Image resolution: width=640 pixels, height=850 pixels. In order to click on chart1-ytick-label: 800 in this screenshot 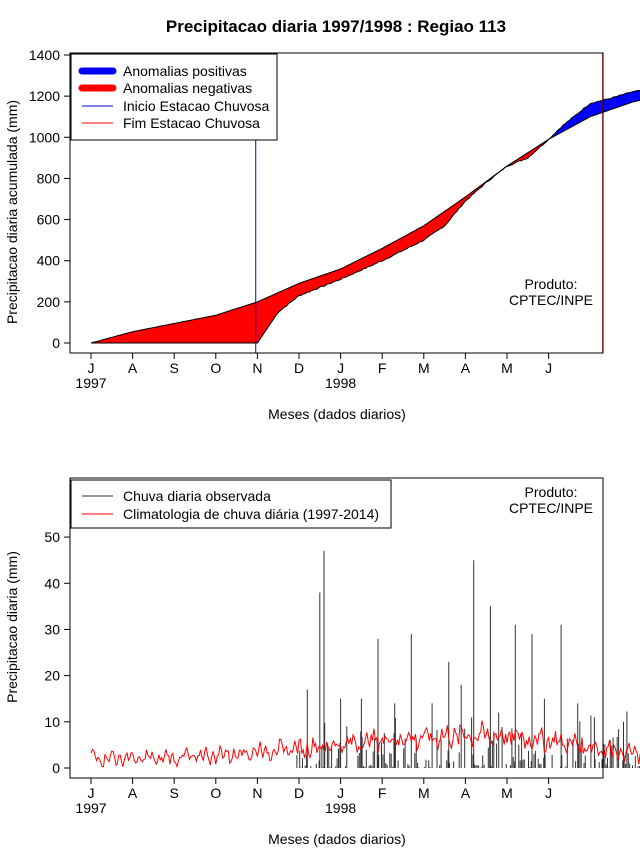, I will do `click(49, 178)`.